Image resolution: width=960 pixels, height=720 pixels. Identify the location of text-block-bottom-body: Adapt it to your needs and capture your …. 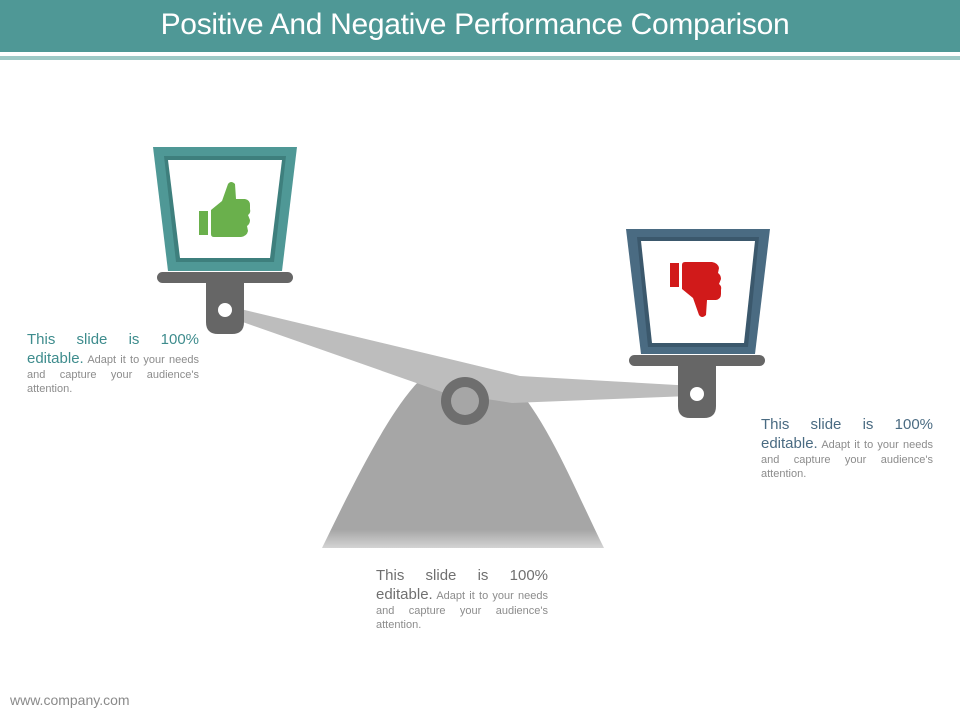
(462, 610).